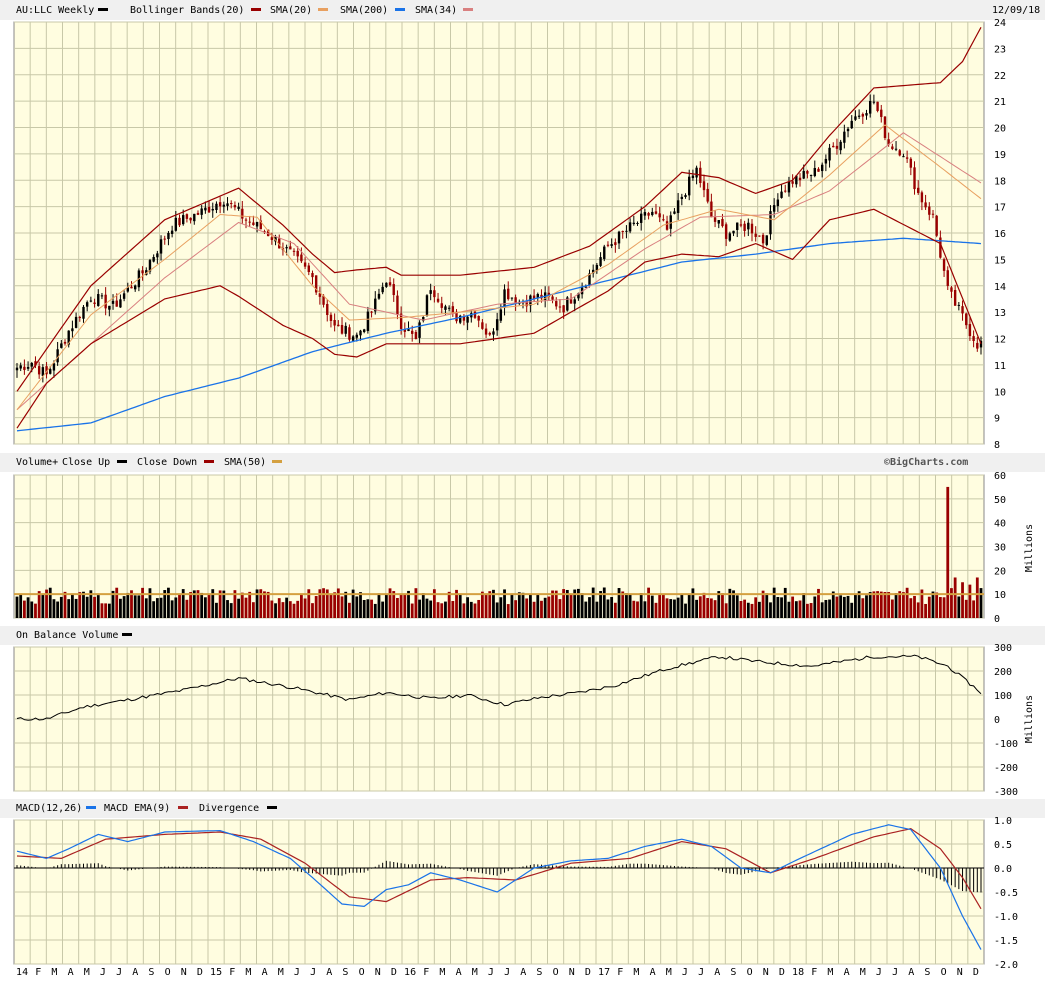  Describe the element at coordinates (37, 462) in the screenshot. I see `volume-title: Volume+` at that location.